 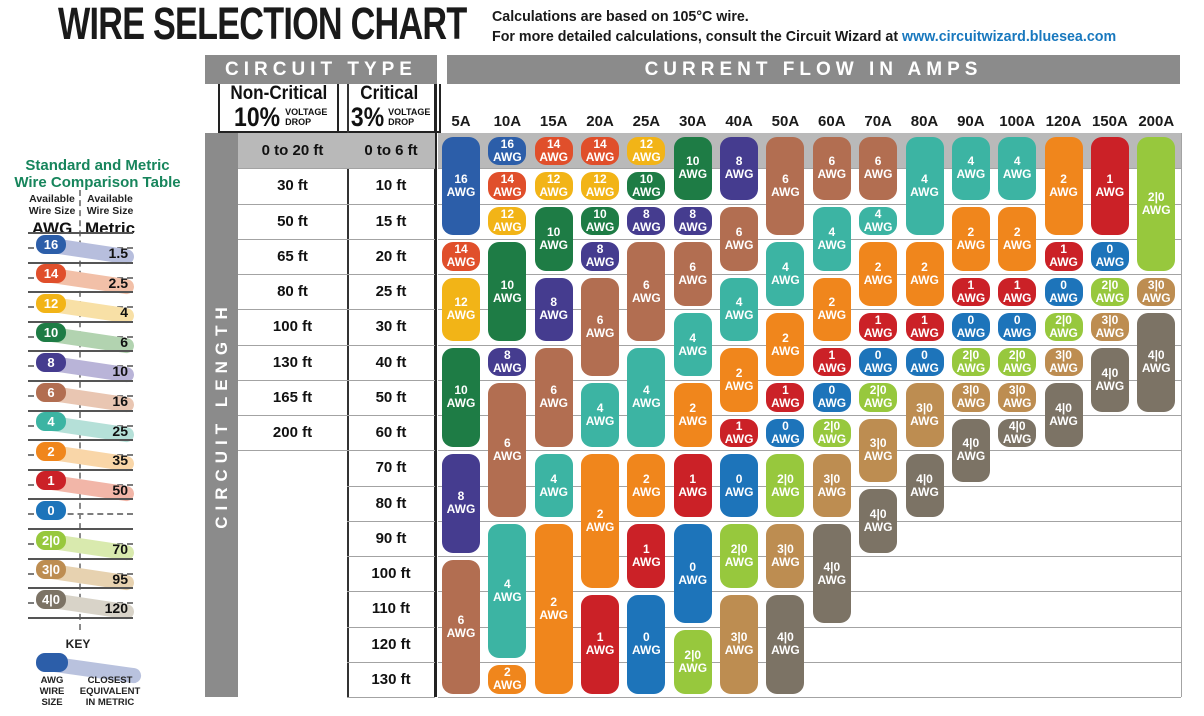 I want to click on wire-pill-70A-1: 1 AWG, so click(x=878, y=326).